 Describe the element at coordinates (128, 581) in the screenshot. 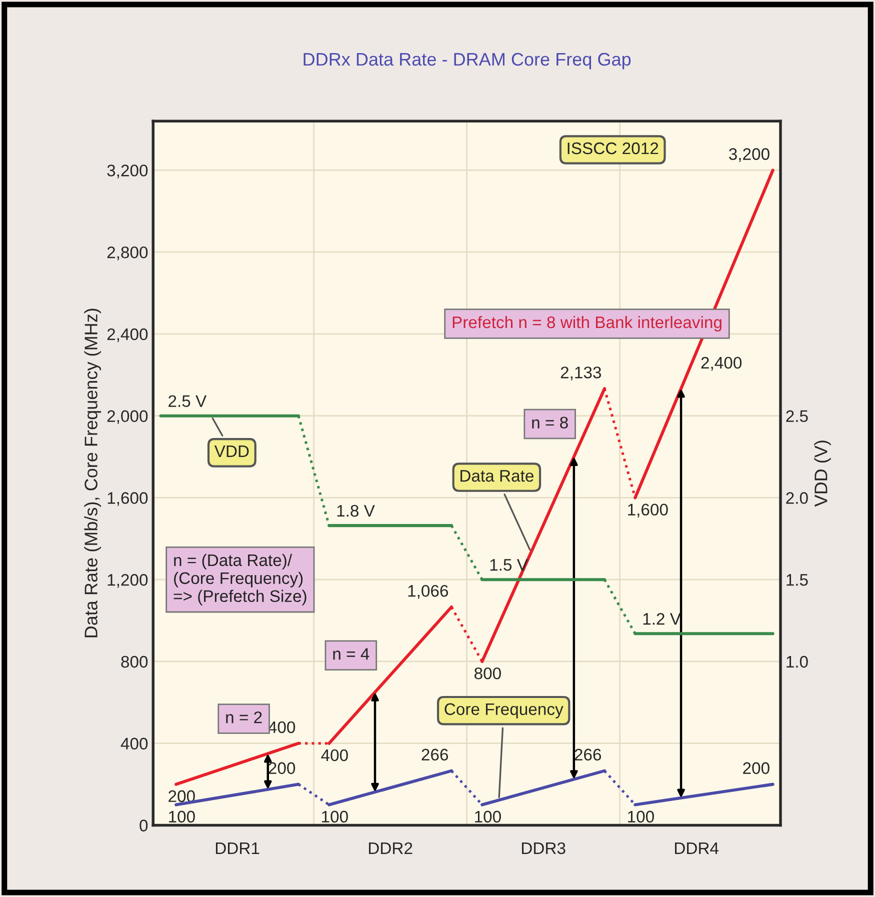

I see `y-tick-label: 1,200` at that location.